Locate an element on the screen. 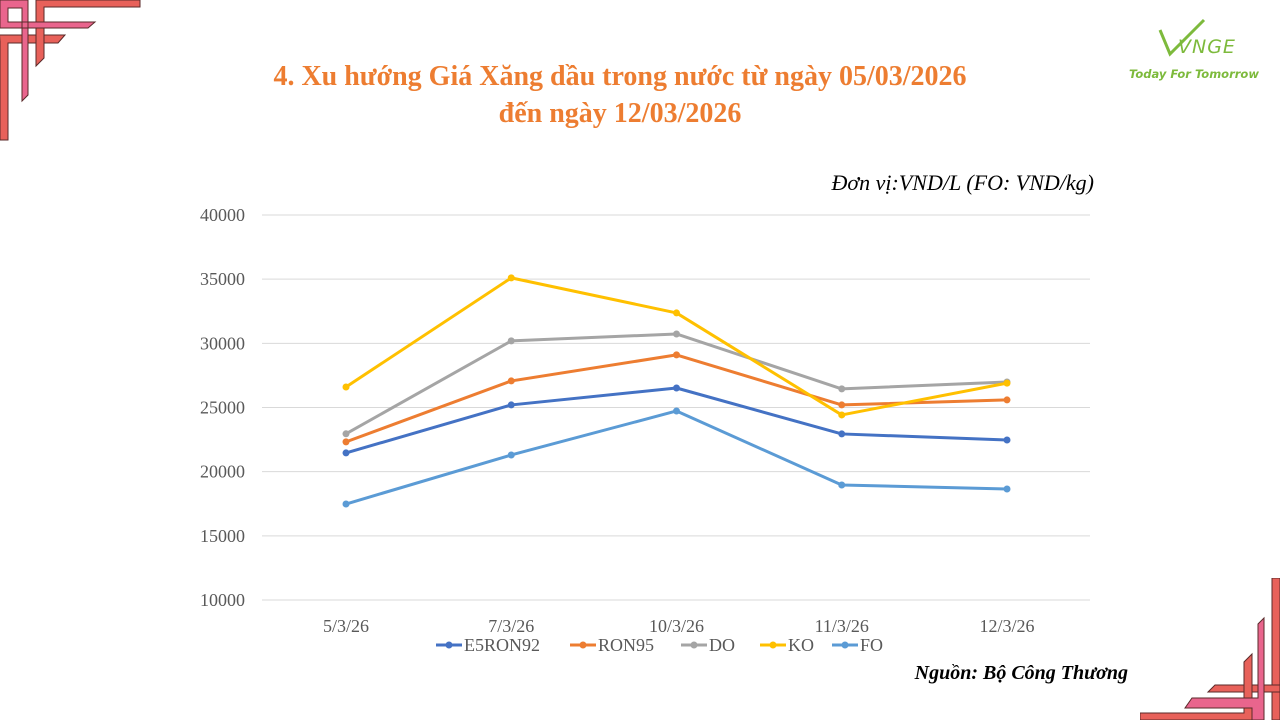  y-tick-label: 40000 is located at coordinates (222, 215).